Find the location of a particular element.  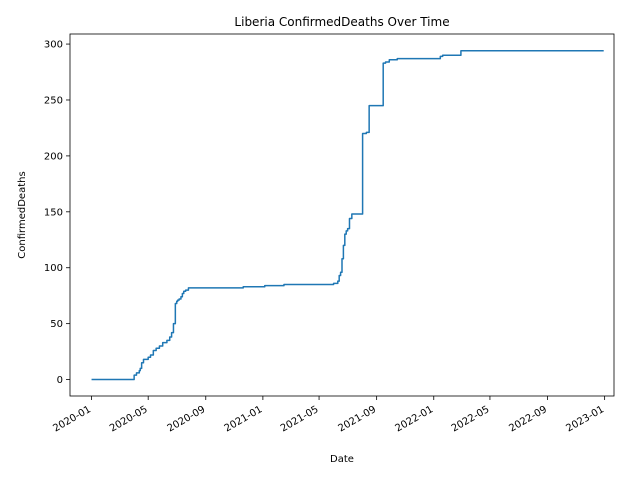

y-axis-label: ConfirmedDeaths is located at coordinates (22, 214).